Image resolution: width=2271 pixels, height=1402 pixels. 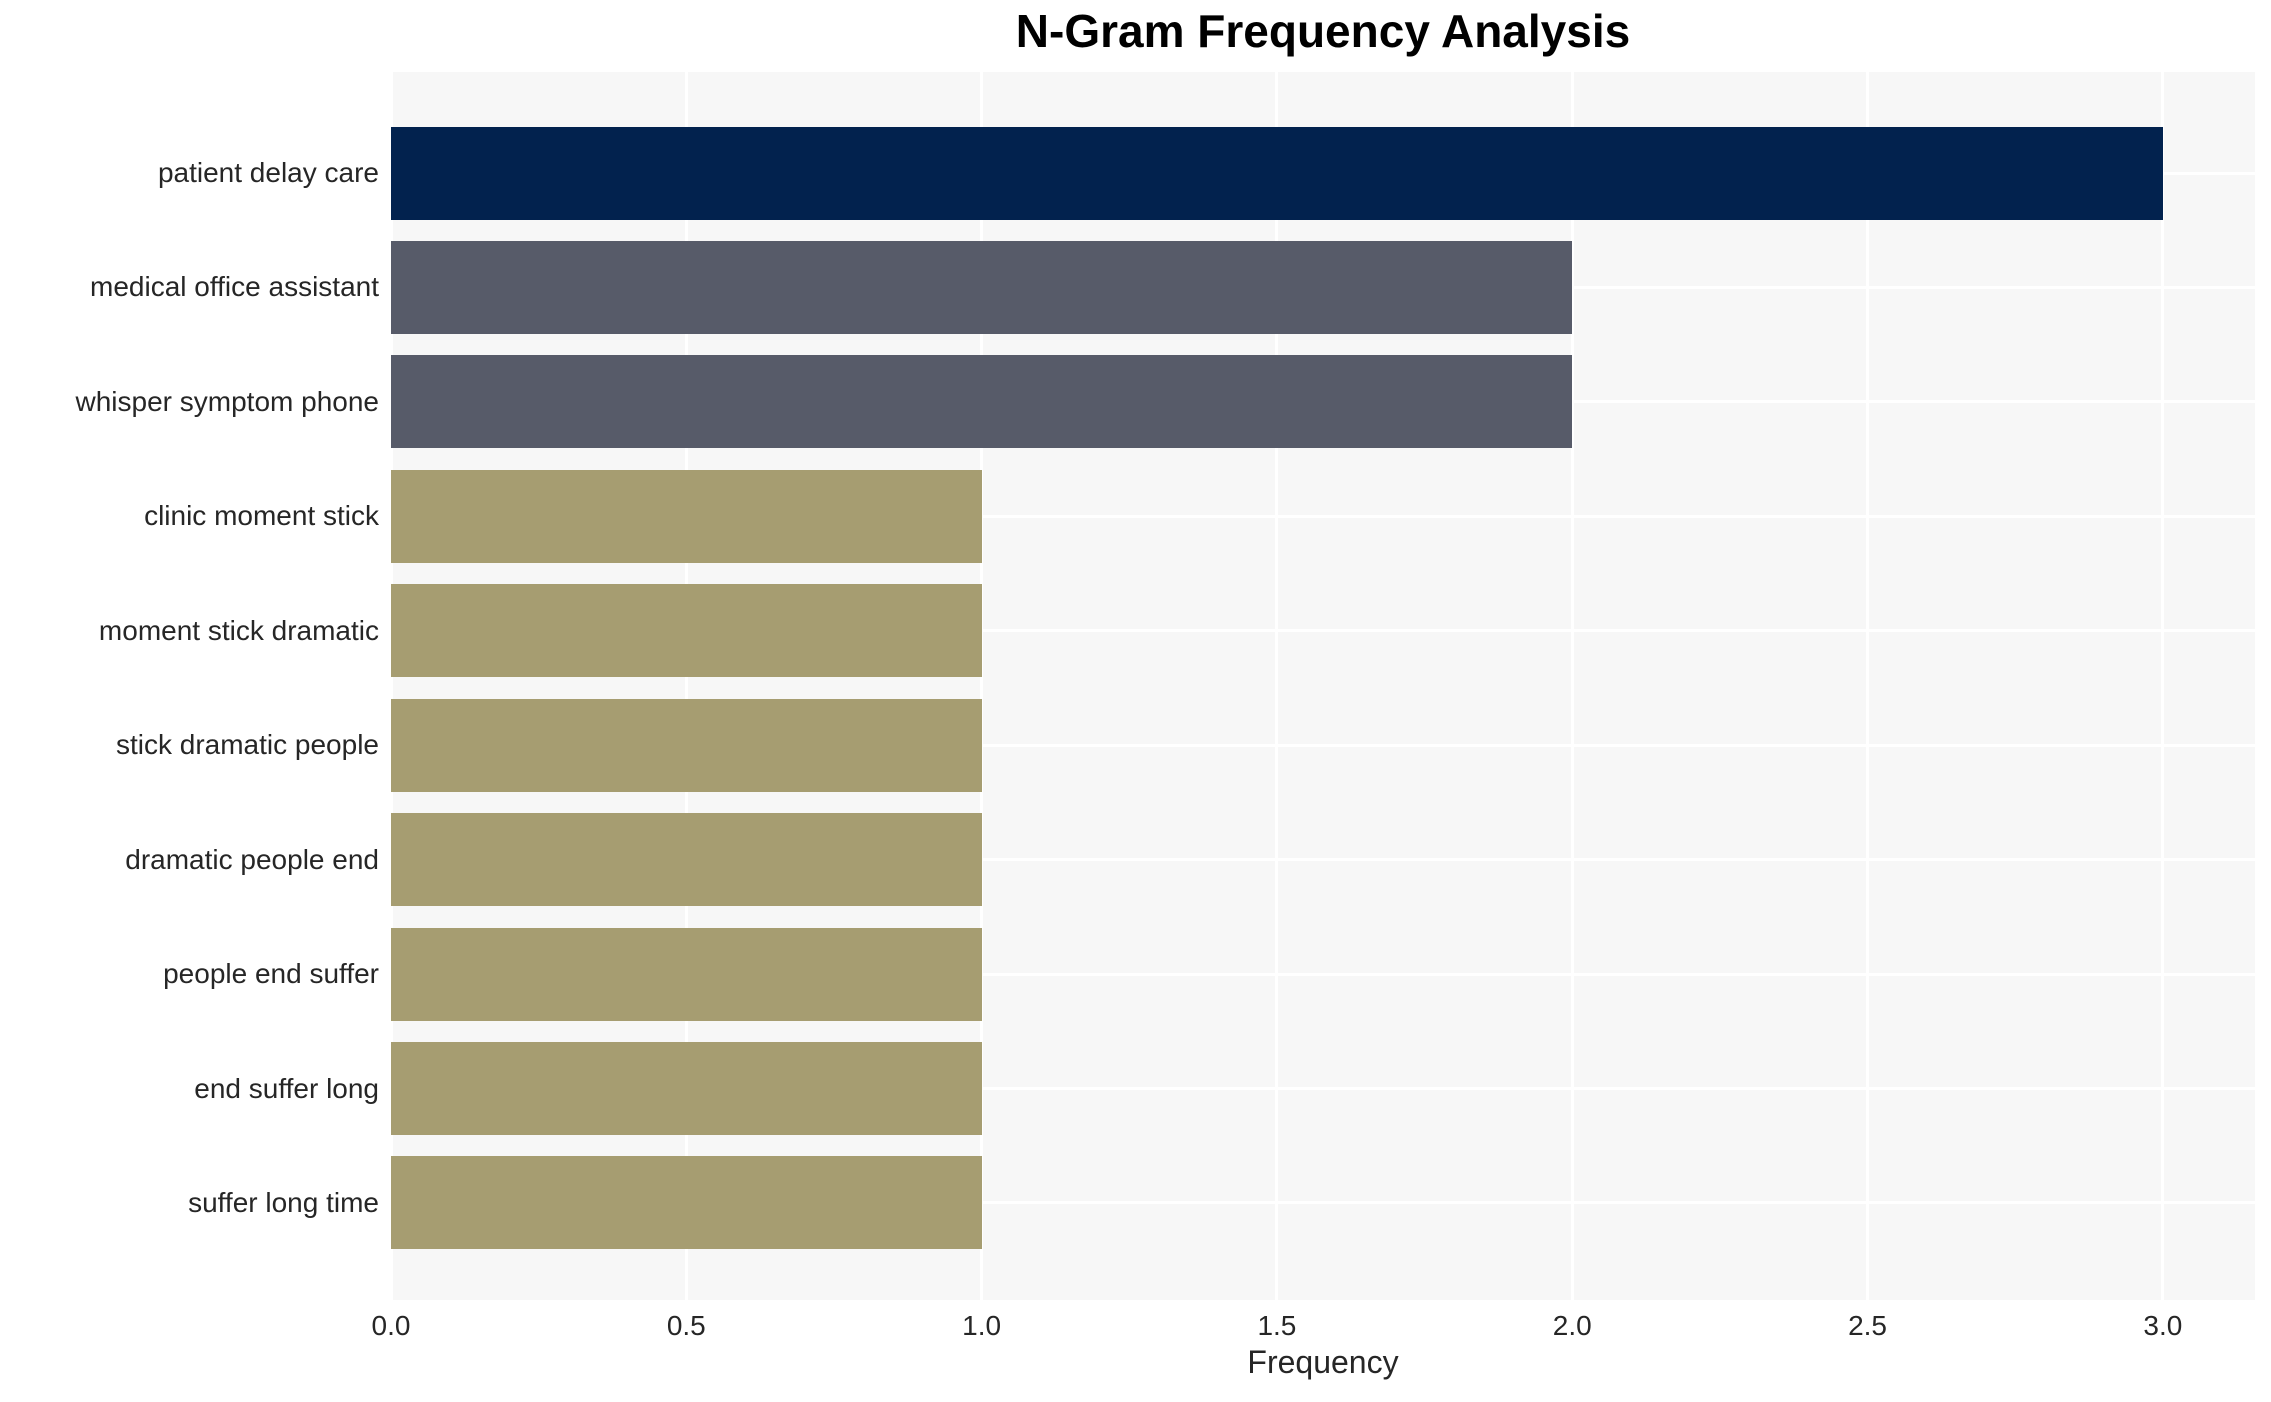 I want to click on bar-dramatic-people-end, so click(x=686, y=860).